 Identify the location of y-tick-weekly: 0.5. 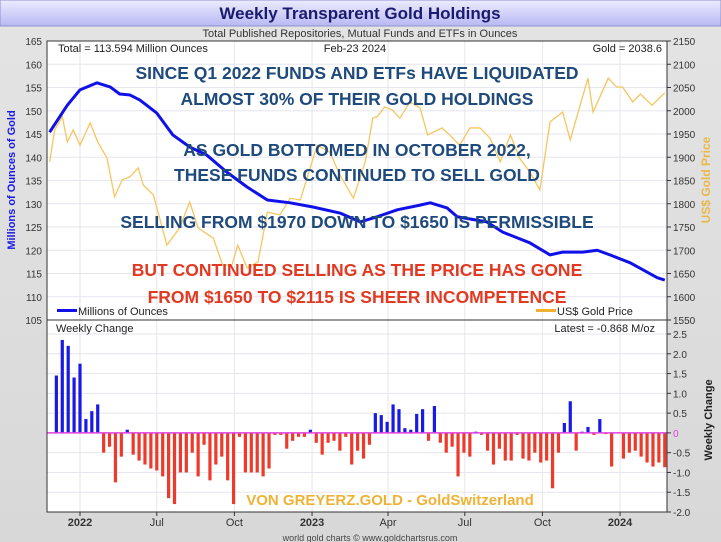
(680, 414).